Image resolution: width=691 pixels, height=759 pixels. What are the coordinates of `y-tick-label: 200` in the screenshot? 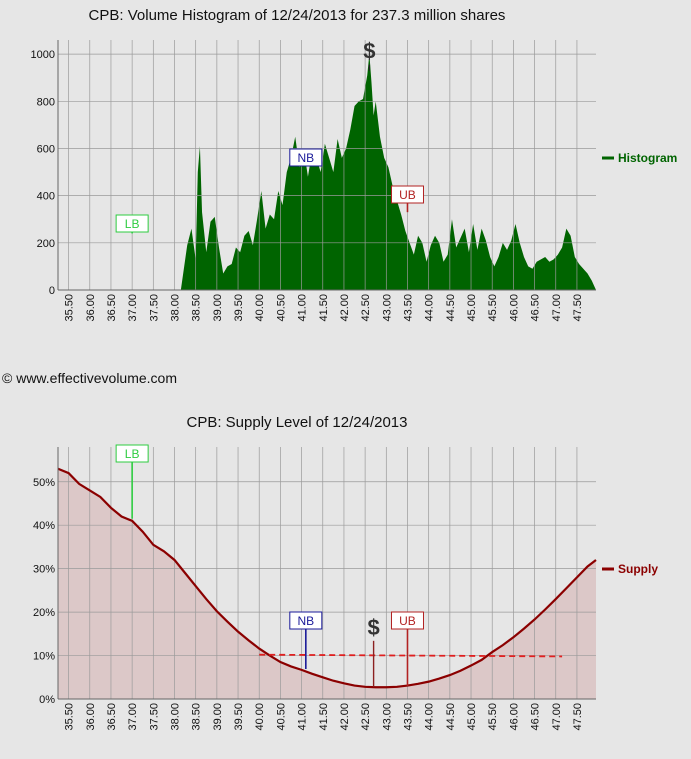 It's located at (46, 244).